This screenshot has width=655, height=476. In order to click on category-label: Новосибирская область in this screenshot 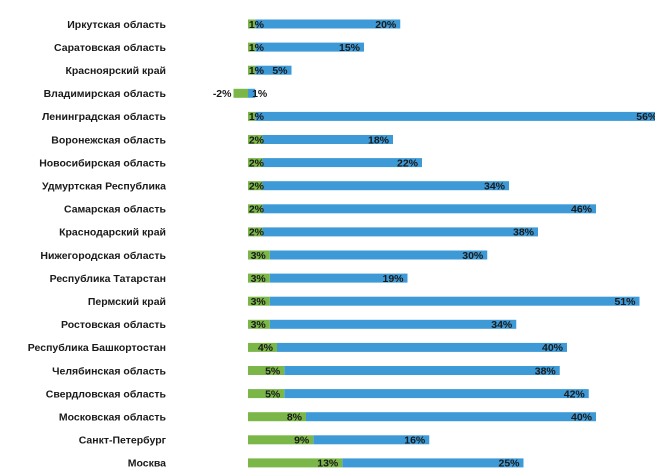, I will do `click(102, 163)`.